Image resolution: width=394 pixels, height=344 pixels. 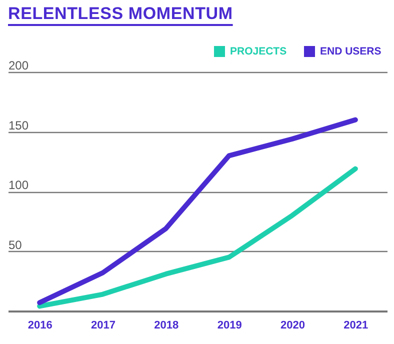 I want to click on y-tick-label: 200, so click(x=18, y=65).